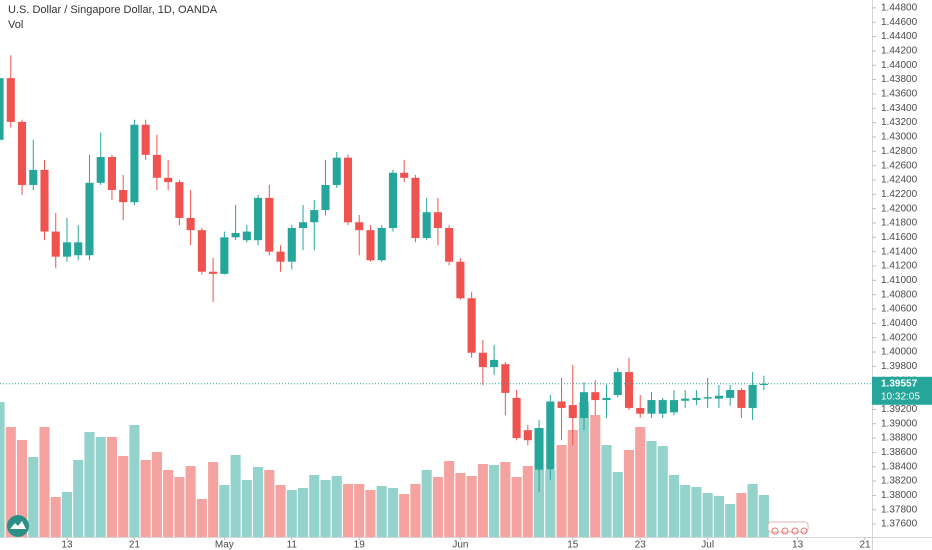 The height and width of the screenshot is (550, 932). Describe the element at coordinates (641, 545) in the screenshot. I see `x-tick-label: 23` at that location.